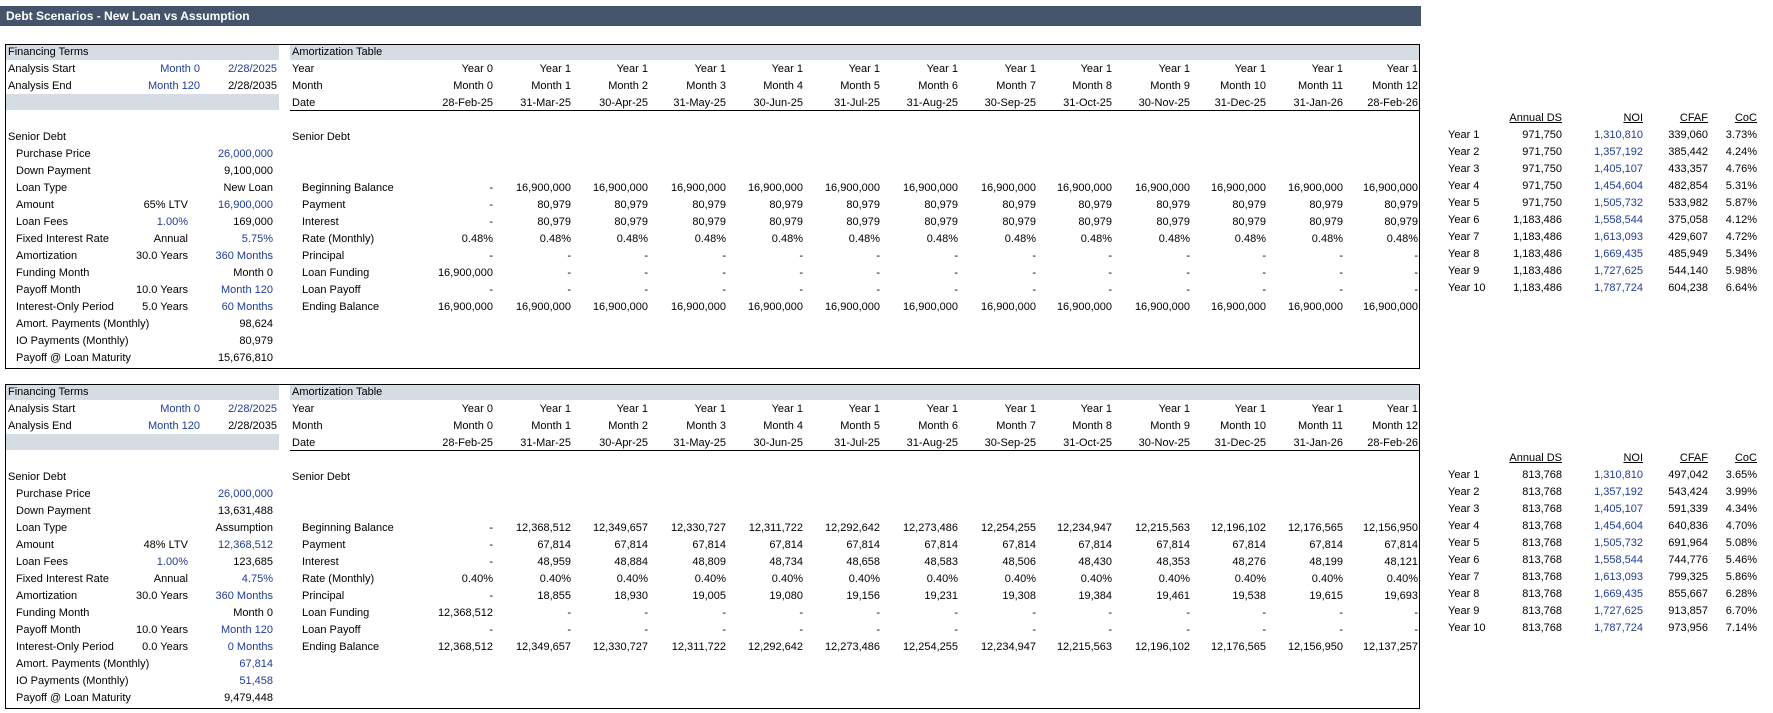  I want to click on month-cell: Month 5, so click(860, 86).